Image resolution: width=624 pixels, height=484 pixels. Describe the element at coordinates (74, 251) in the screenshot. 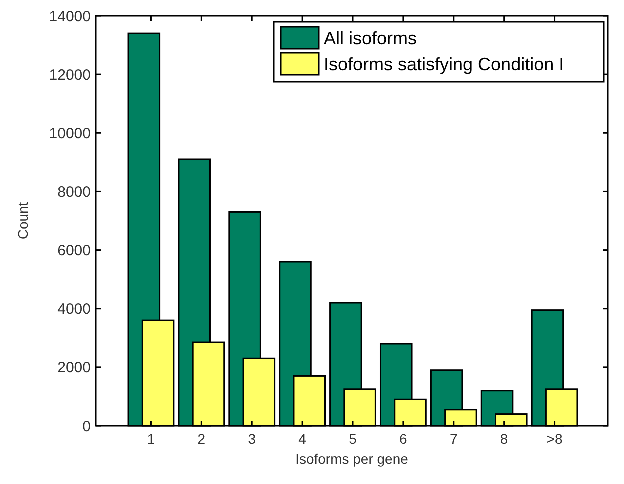

I see `y-tick-label: 6000` at that location.